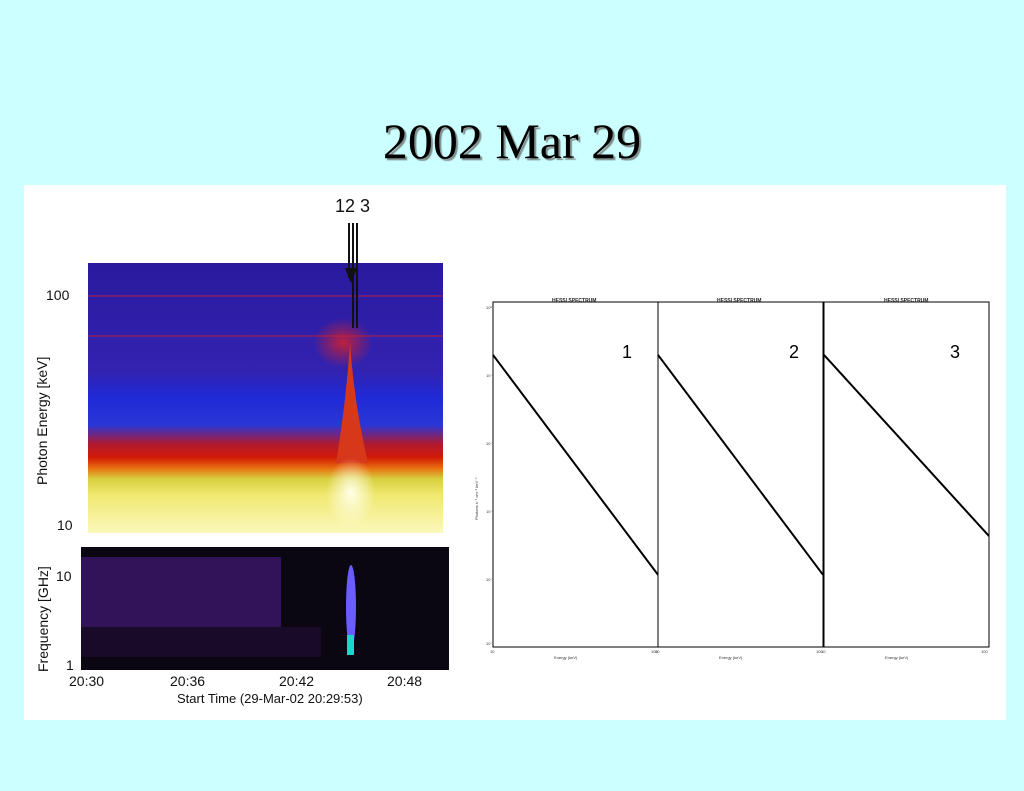 The image size is (1024, 791). I want to click on spectrum-title-3: HESSI SPECTRUM, so click(906, 301).